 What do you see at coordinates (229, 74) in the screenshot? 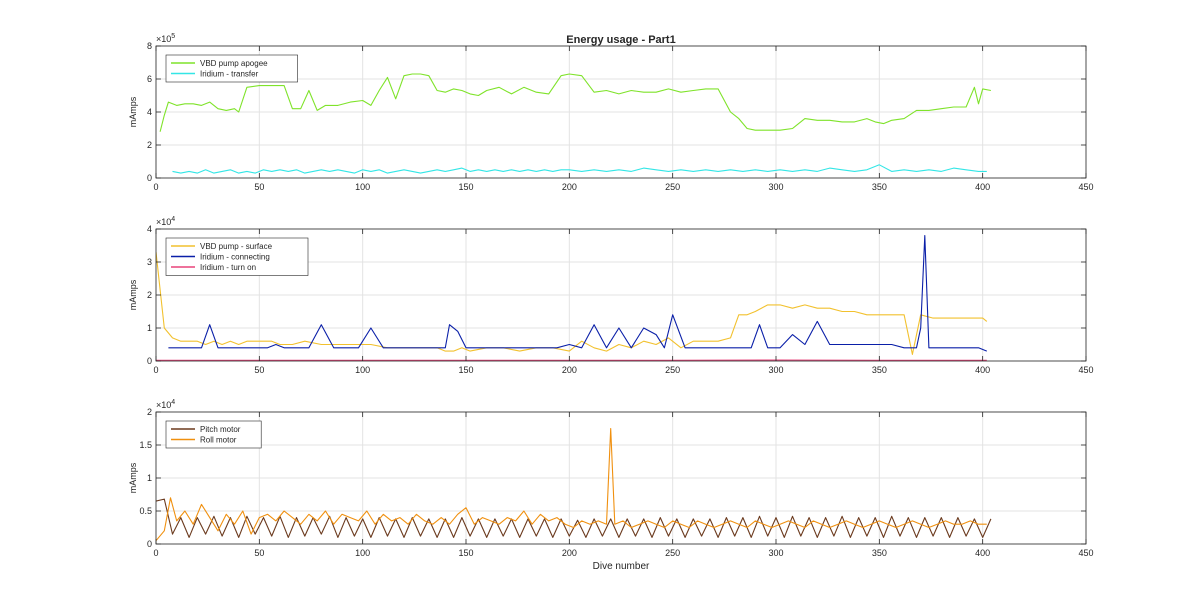
I see `legend-entry: Iridium - transfer` at bounding box center [229, 74].